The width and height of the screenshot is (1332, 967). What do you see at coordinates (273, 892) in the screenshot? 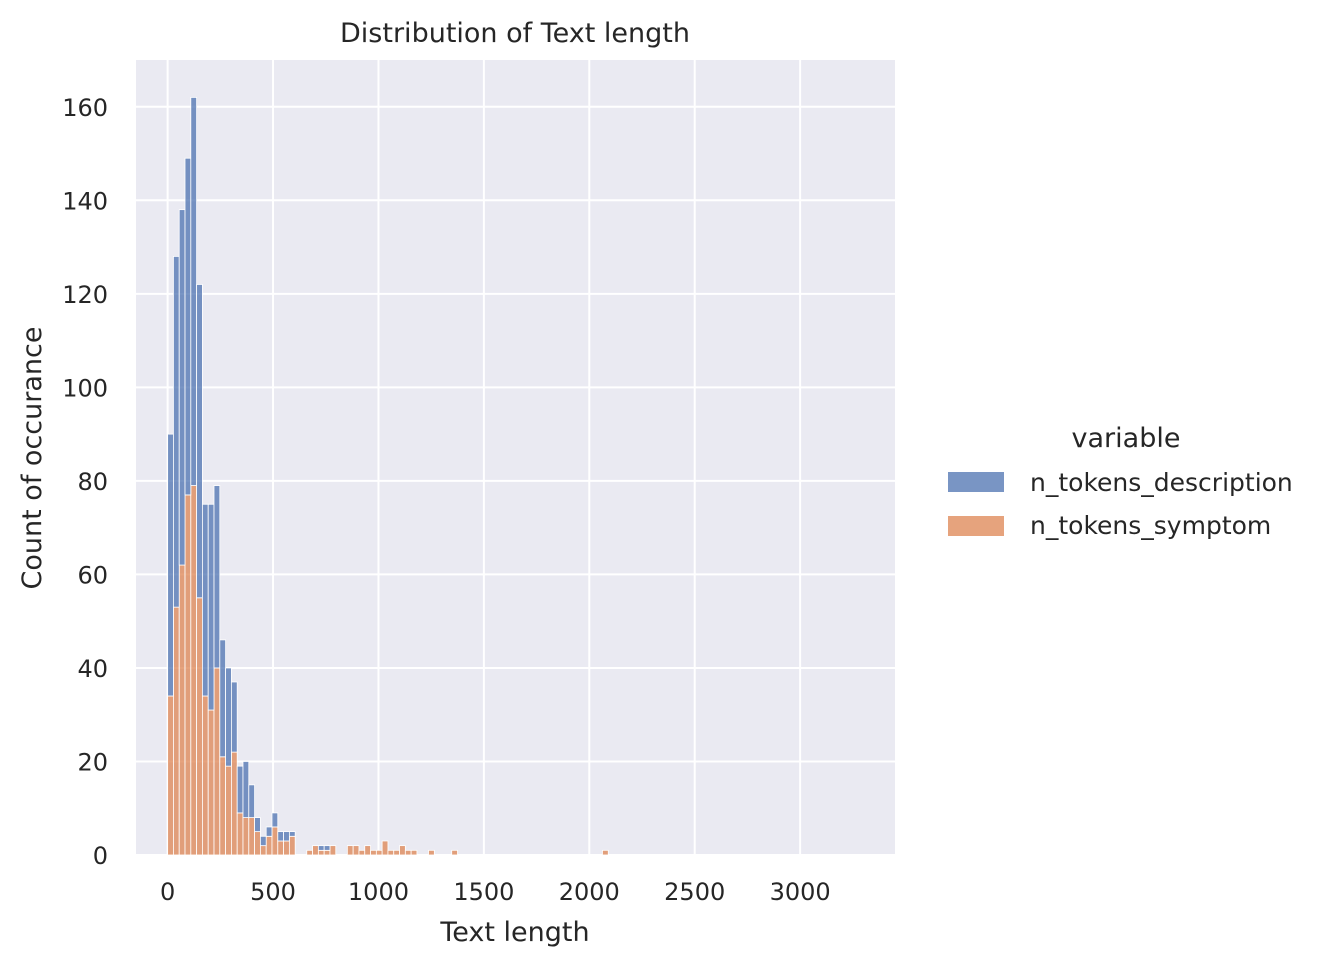
I see `x-tick-label: 500` at bounding box center [273, 892].